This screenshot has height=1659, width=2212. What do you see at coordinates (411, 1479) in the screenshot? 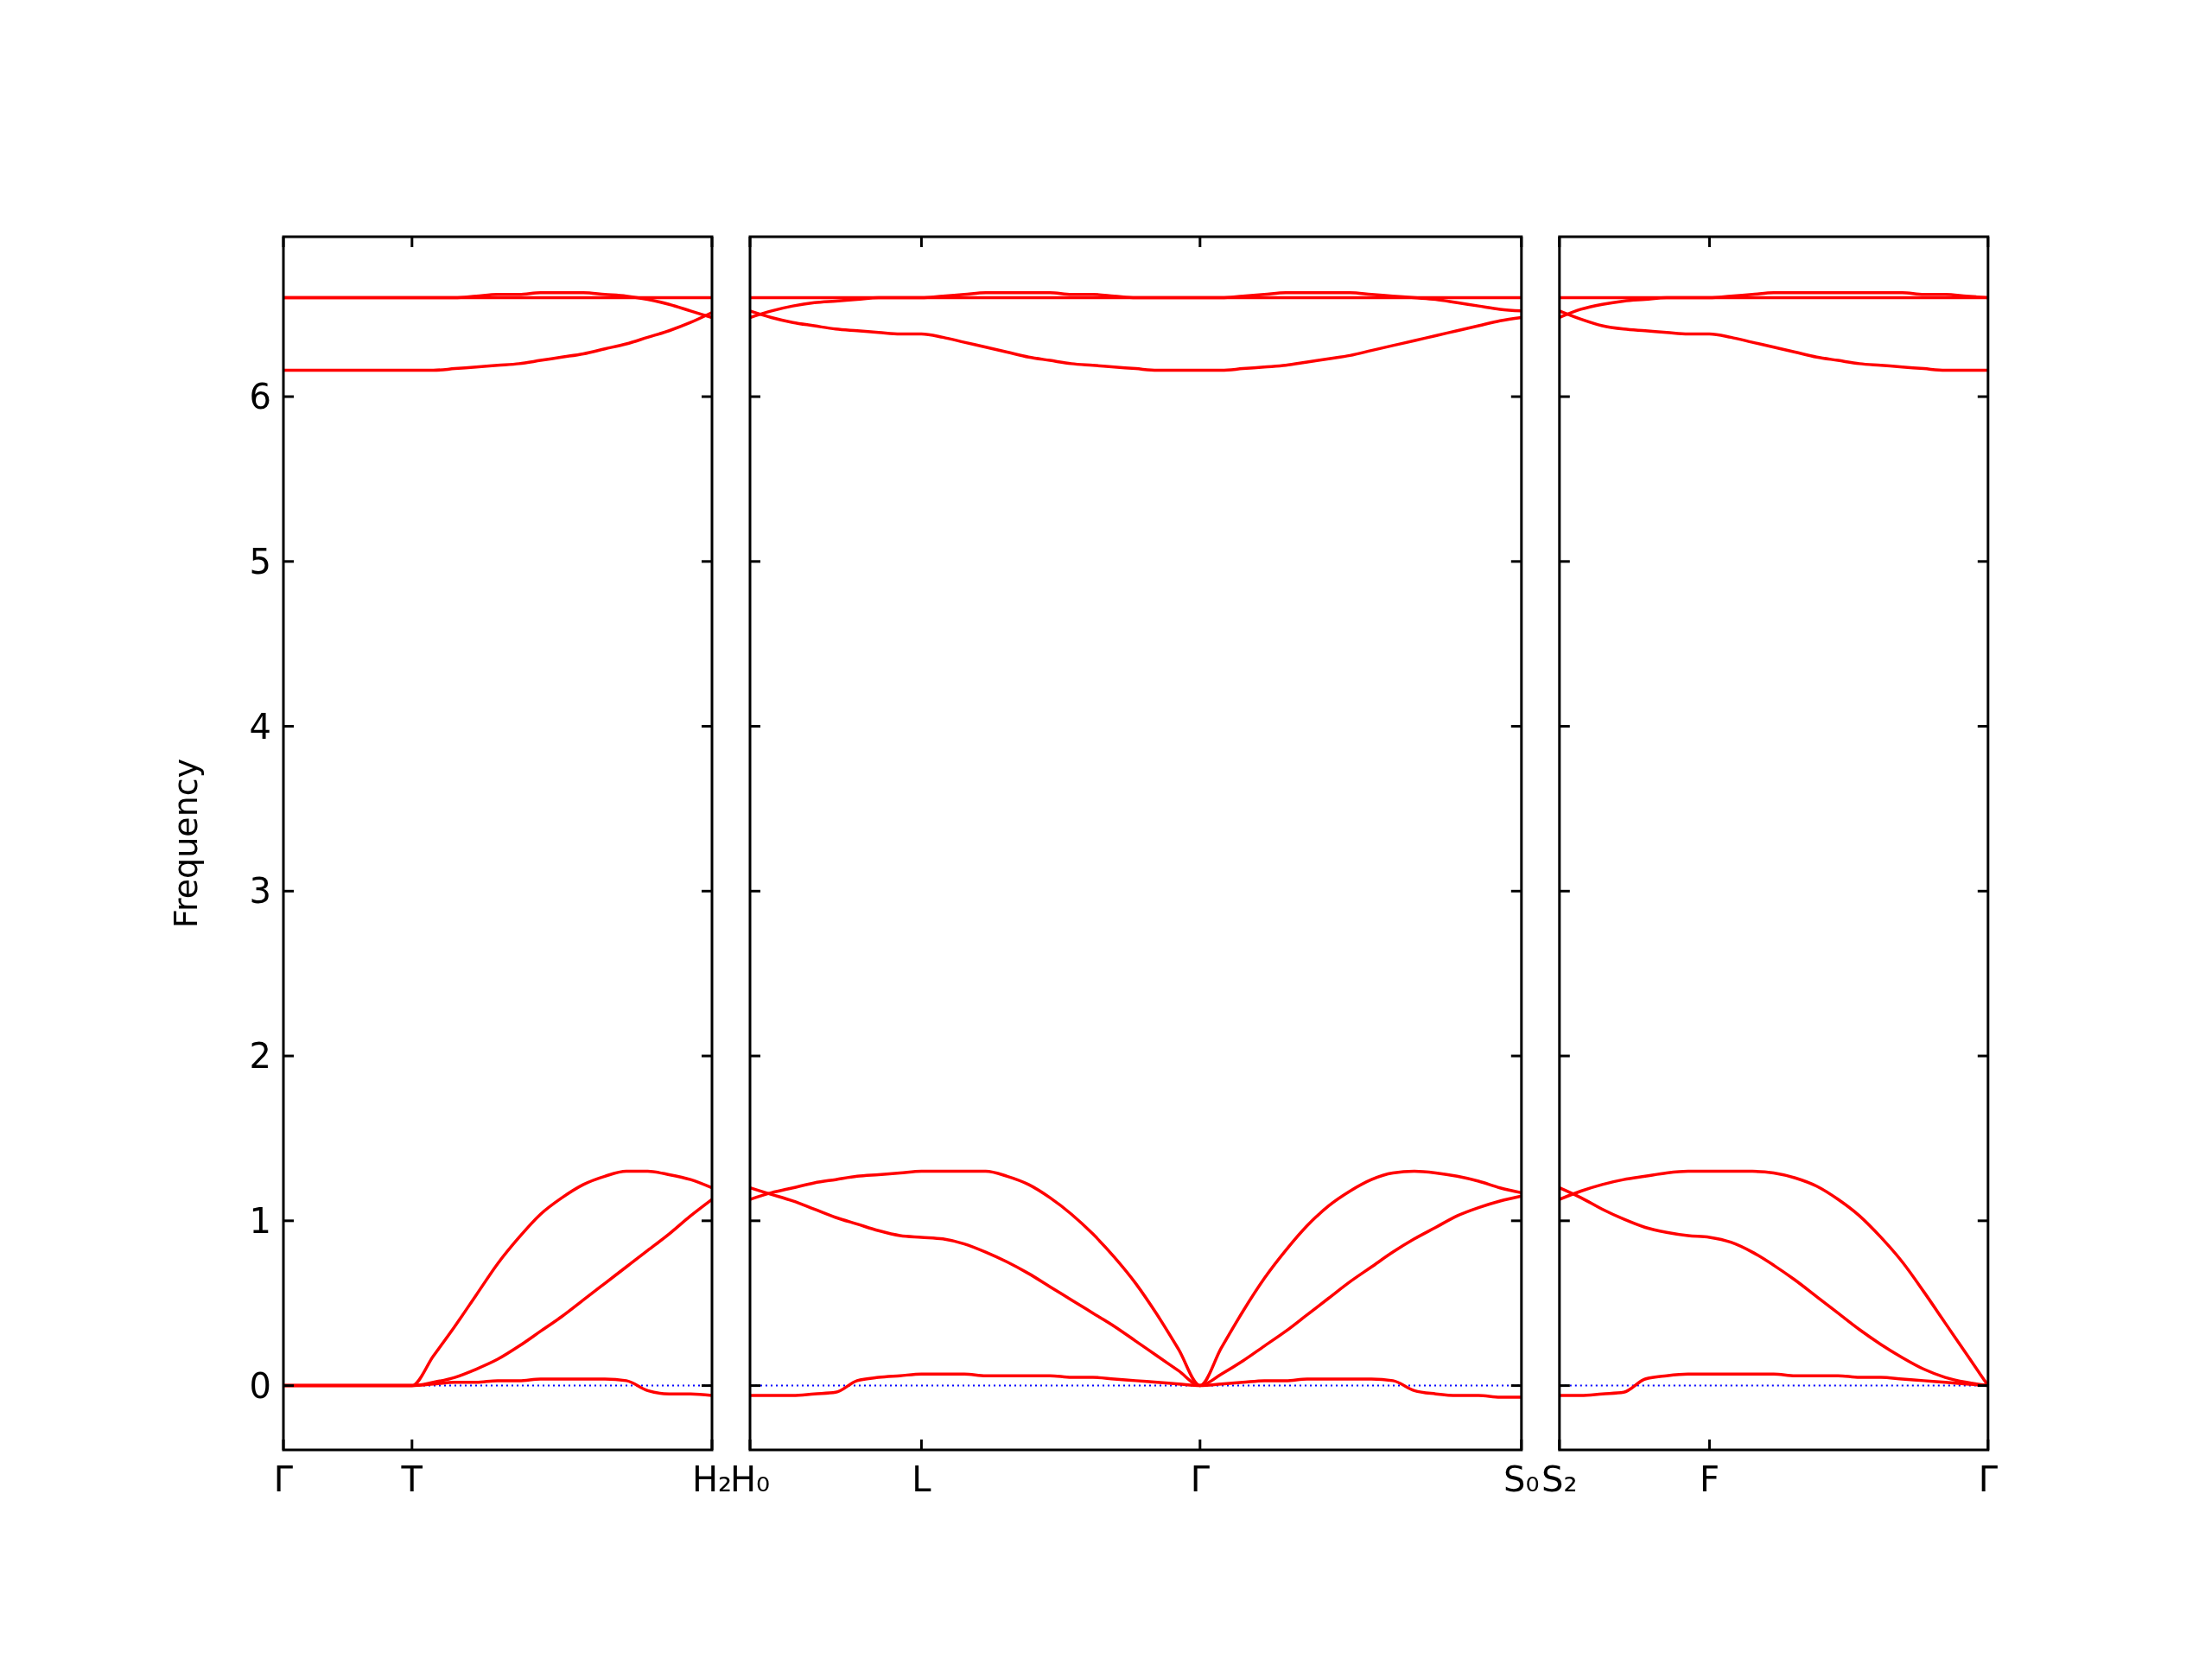
I see `x-tick-label: T` at bounding box center [411, 1479].